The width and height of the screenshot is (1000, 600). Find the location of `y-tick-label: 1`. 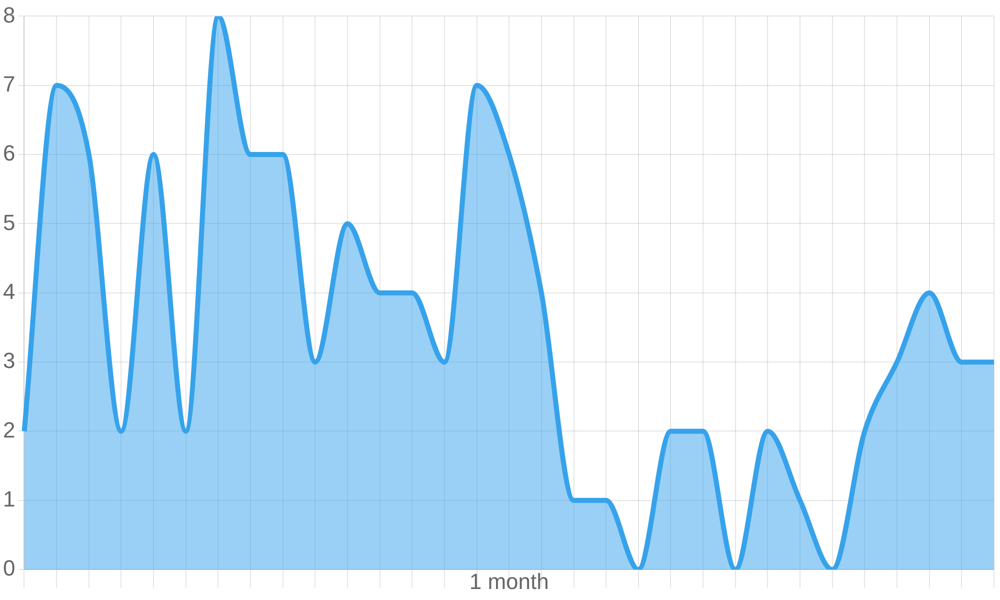

y-tick-label: 1 is located at coordinates (9, 499).